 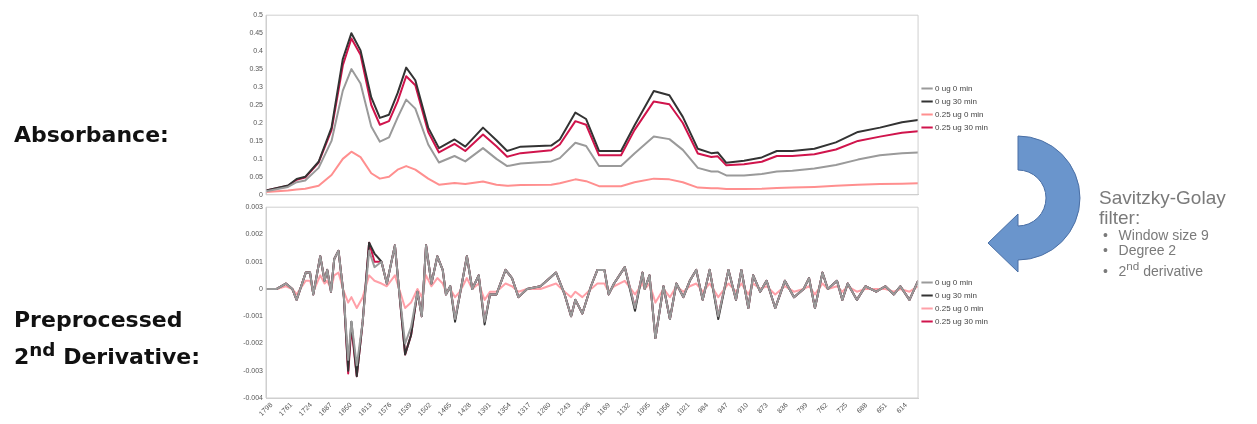 What do you see at coordinates (108, 339) in the screenshot?
I see `y-axis-title: Preprocessed 2$^{nd}$ Derivative:` at bounding box center [108, 339].